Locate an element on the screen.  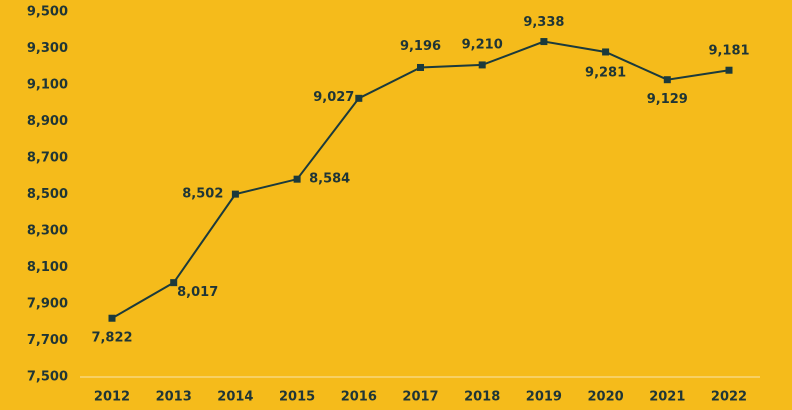
y-tick-label: 7,900 is located at coordinates (47, 304).